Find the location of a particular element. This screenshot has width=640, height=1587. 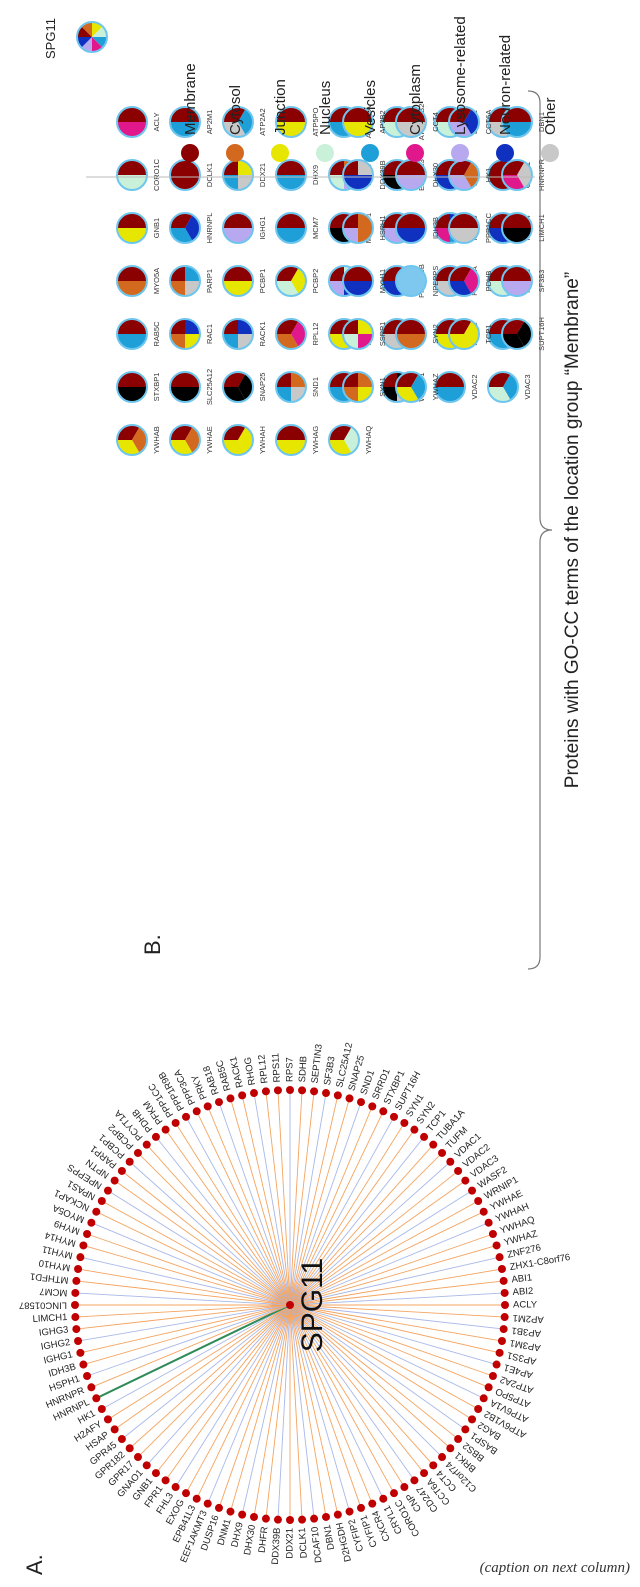

pie-chart: DBN1 is located at coordinates (523, 122).